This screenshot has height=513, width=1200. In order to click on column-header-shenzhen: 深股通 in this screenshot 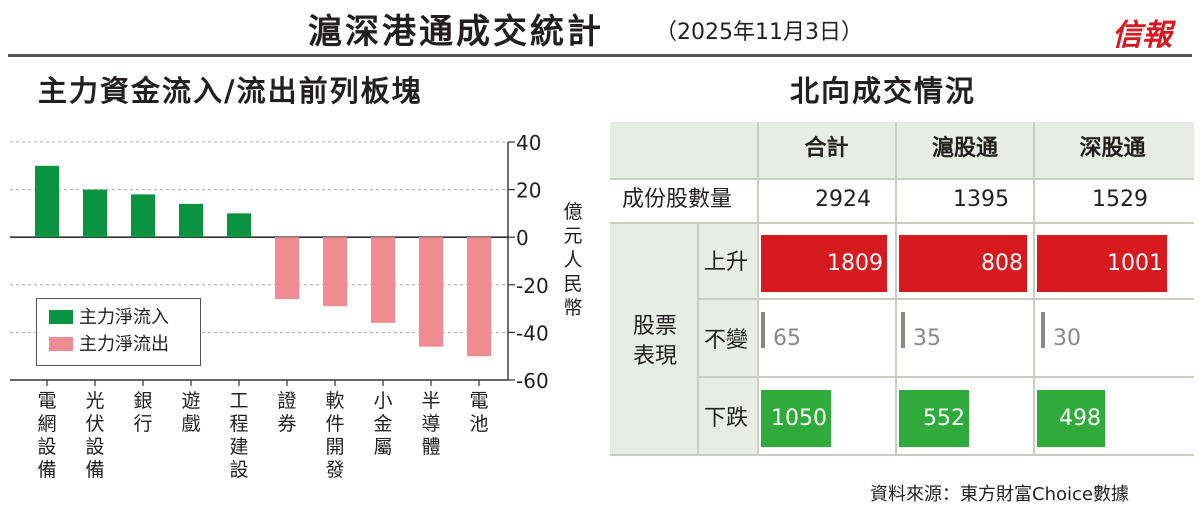, I will do `click(1112, 148)`.